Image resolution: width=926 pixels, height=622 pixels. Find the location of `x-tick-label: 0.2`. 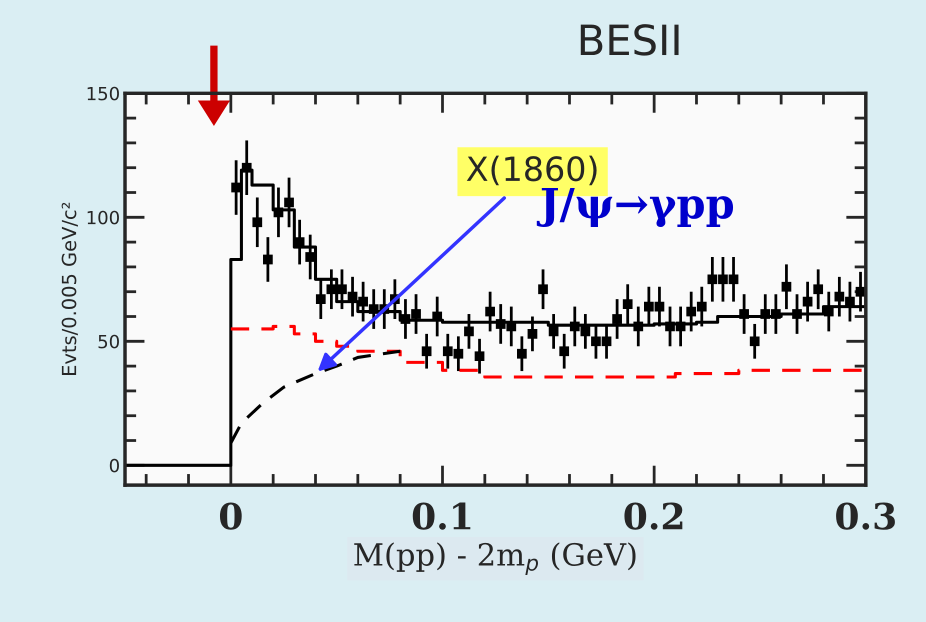

x-tick-label: 0.2 is located at coordinates (653, 516).